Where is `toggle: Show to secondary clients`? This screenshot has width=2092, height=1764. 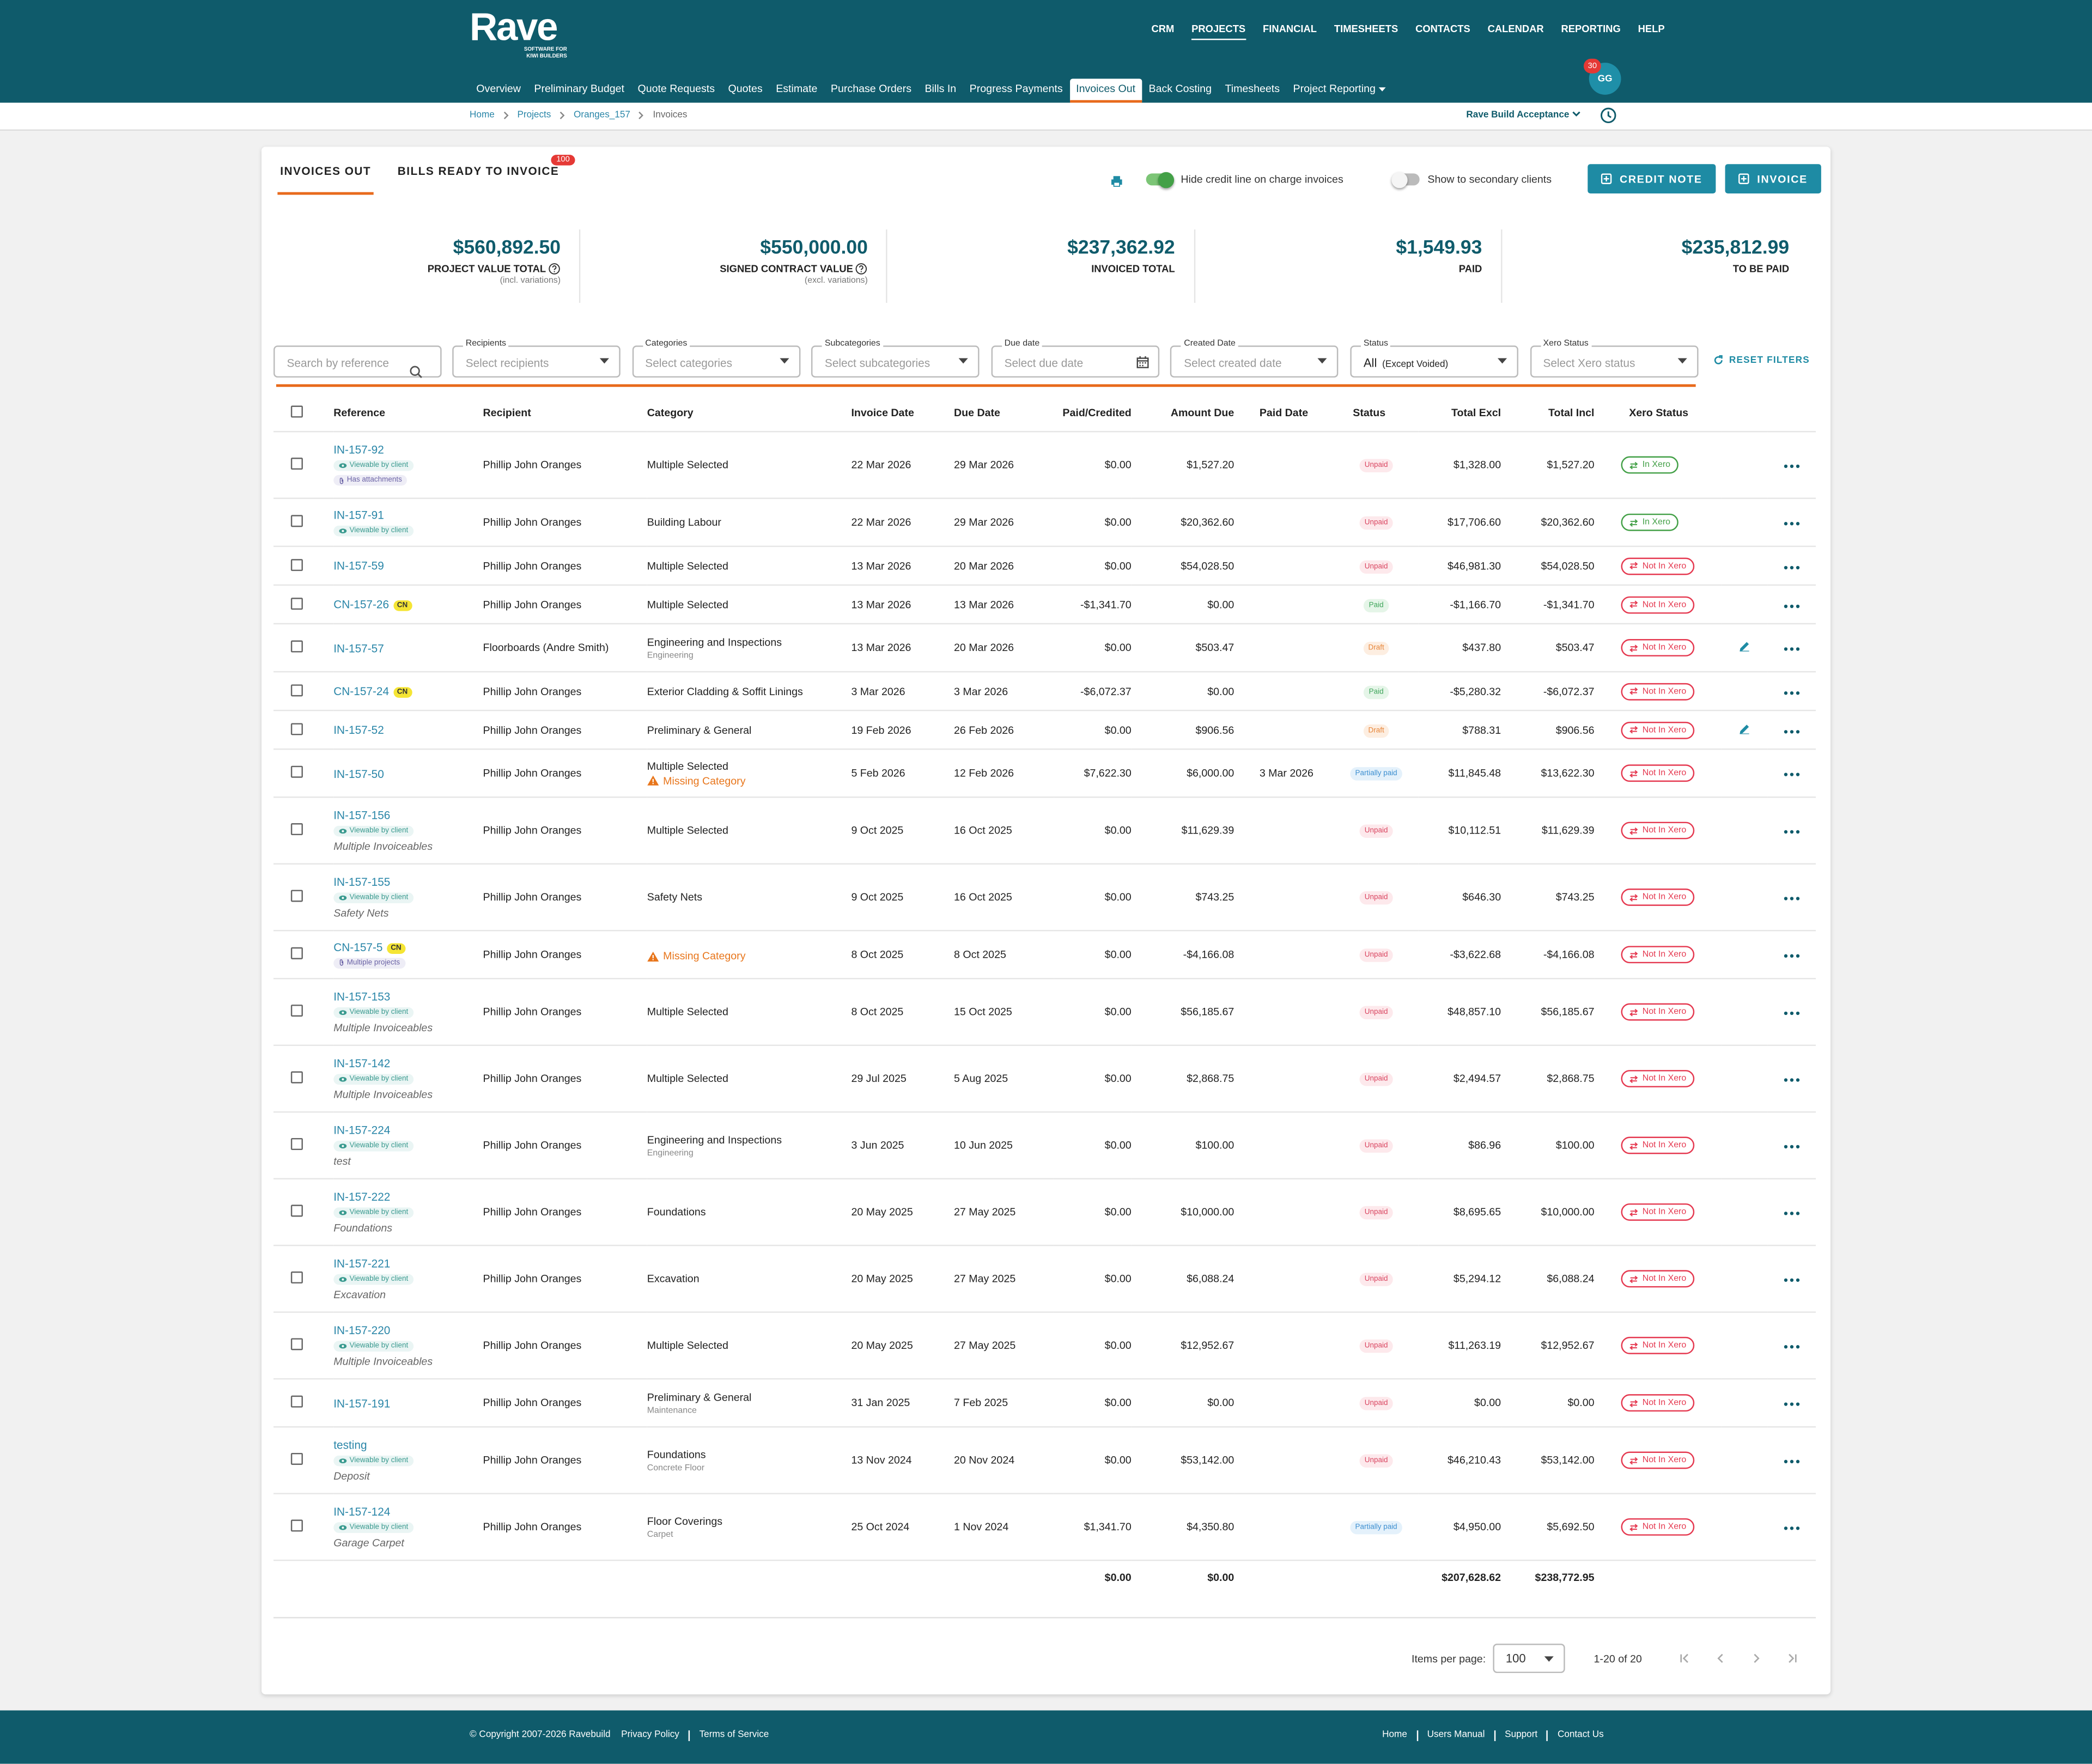
toggle: Show to secondary clients is located at coordinates (1471, 179).